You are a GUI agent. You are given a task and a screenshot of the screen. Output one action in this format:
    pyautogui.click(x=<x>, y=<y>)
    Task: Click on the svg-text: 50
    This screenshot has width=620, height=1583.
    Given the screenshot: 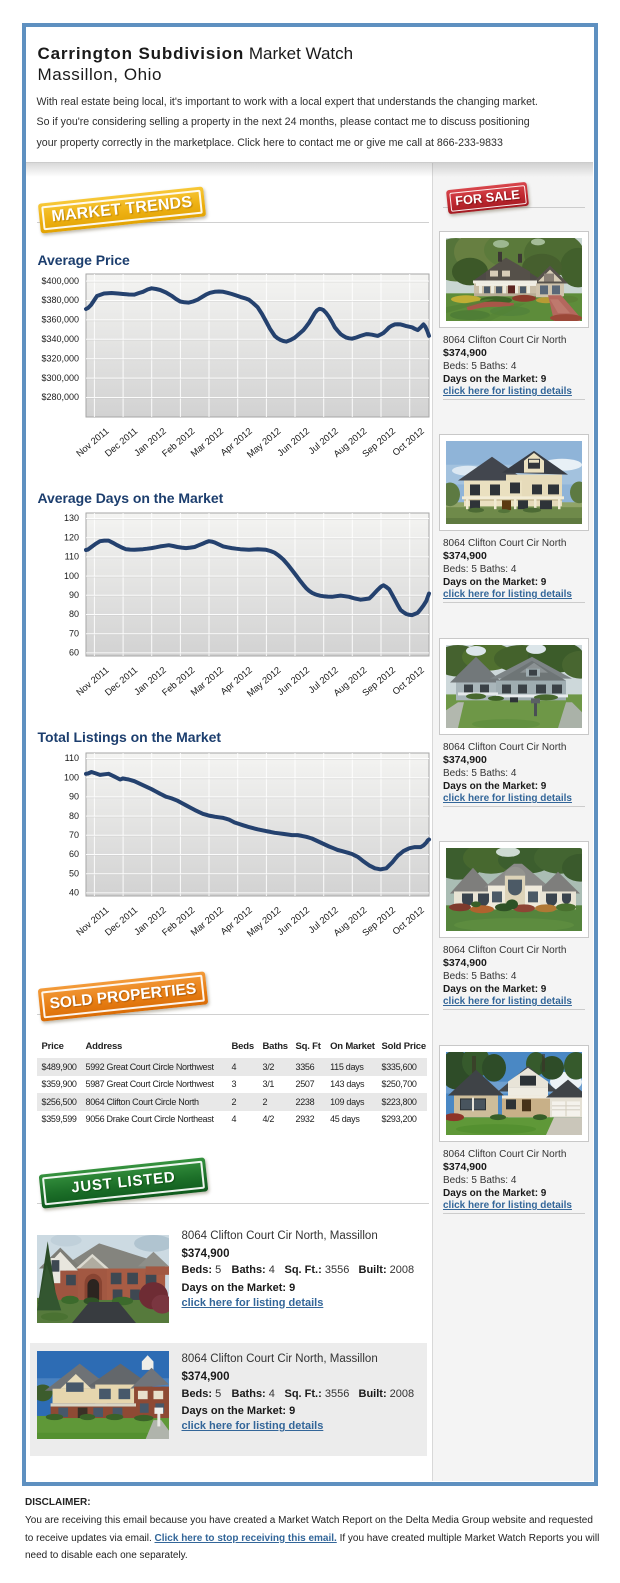 What is the action you would take?
    pyautogui.click(x=74, y=873)
    